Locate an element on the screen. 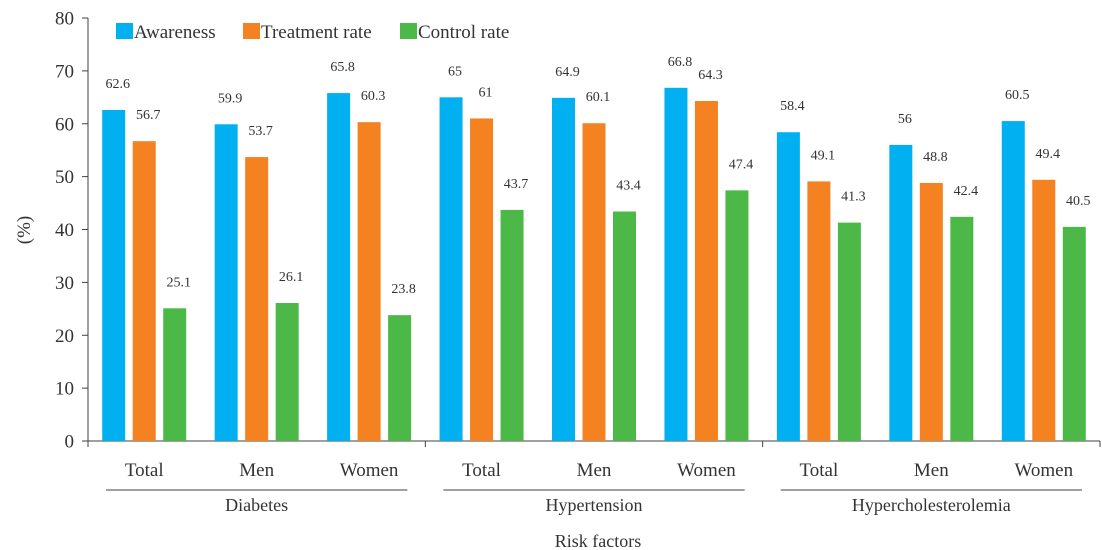  legend-label: Treatment rate is located at coordinates (316, 32).